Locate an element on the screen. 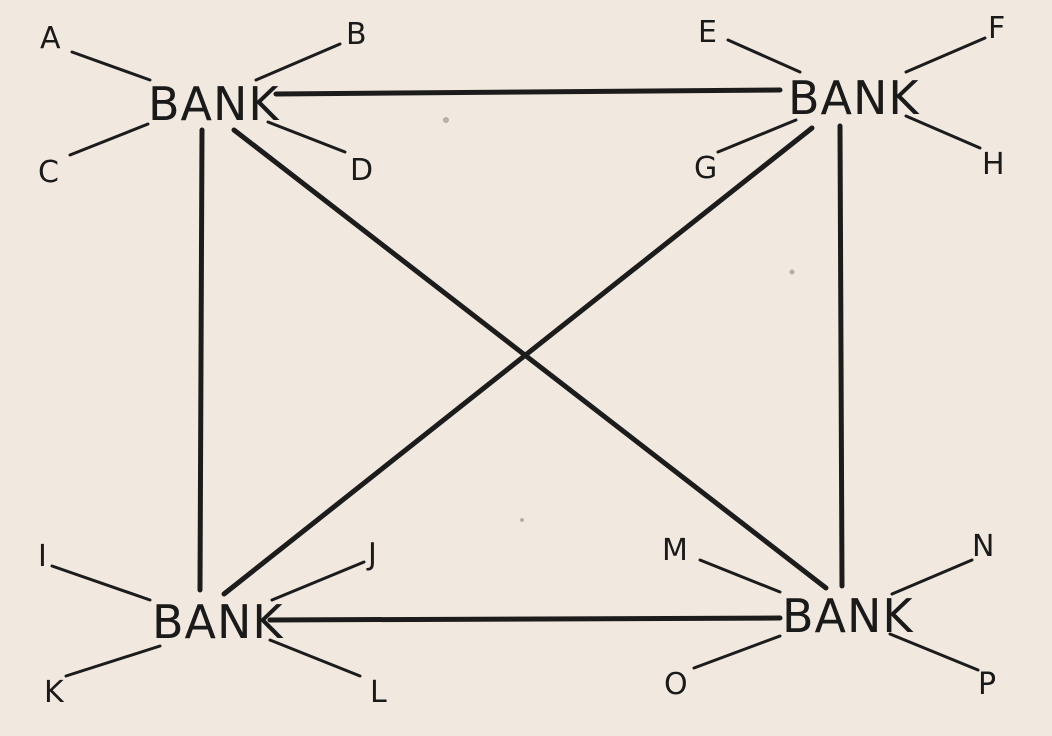 This screenshot has width=1052, height=736. spoke-n is located at coordinates (932, 577).